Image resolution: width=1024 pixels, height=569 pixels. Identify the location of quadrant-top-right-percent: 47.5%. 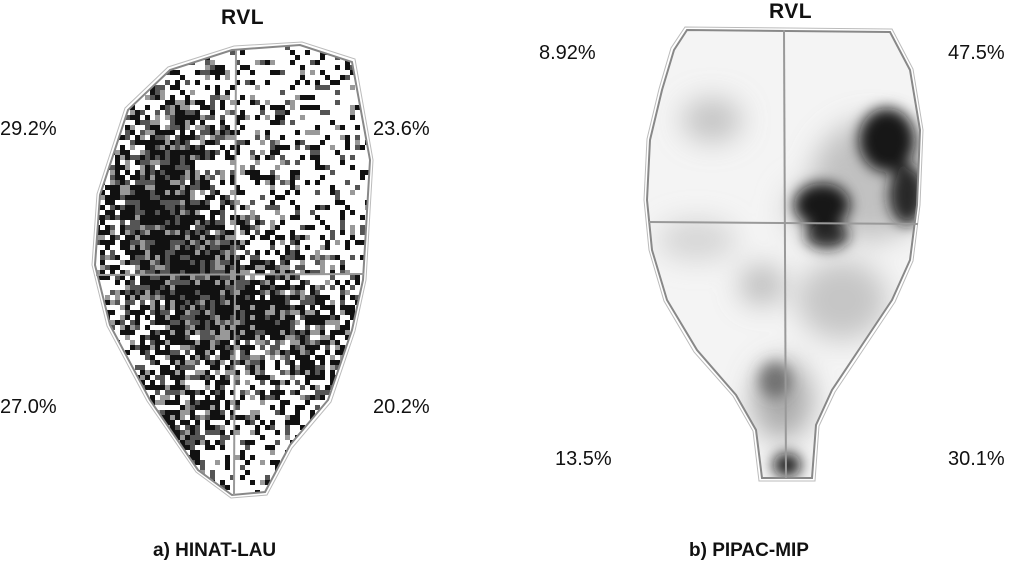
(976, 53).